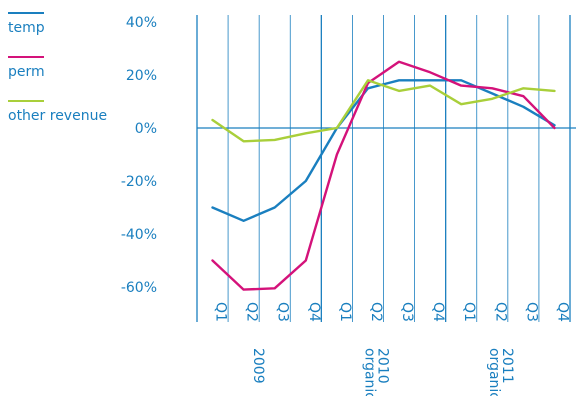 The height and width of the screenshot is (396, 576). I want to click on y-axis-ticks: -60% -40% -20% 0% 20% 40%, so click(139, 155).